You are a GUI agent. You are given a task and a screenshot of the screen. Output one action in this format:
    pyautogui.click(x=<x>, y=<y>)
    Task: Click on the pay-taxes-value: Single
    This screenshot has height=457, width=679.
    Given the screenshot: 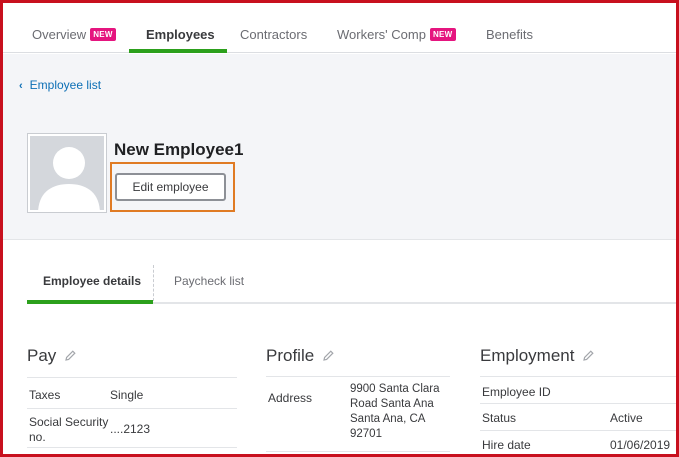 What is the action you would take?
    pyautogui.click(x=127, y=395)
    